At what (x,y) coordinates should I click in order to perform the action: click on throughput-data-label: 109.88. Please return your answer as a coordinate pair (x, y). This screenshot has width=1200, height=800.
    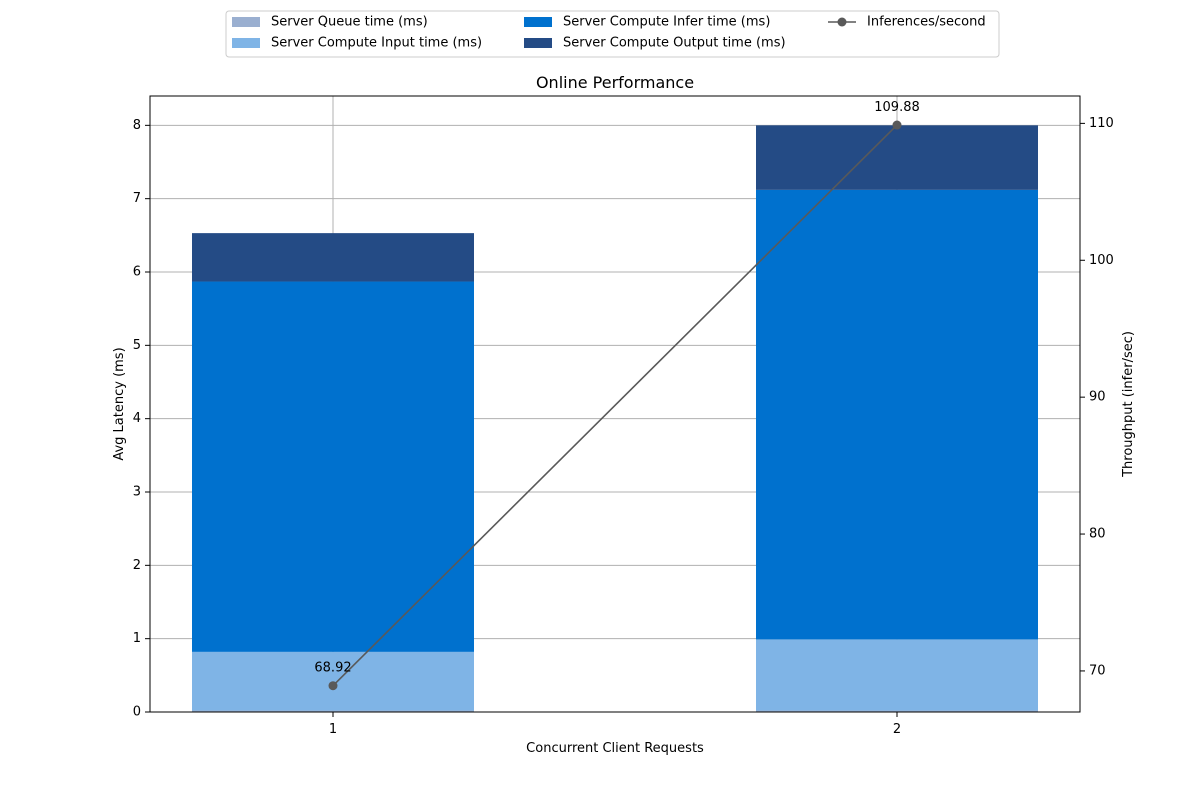
    Looking at the image, I should click on (897, 107).